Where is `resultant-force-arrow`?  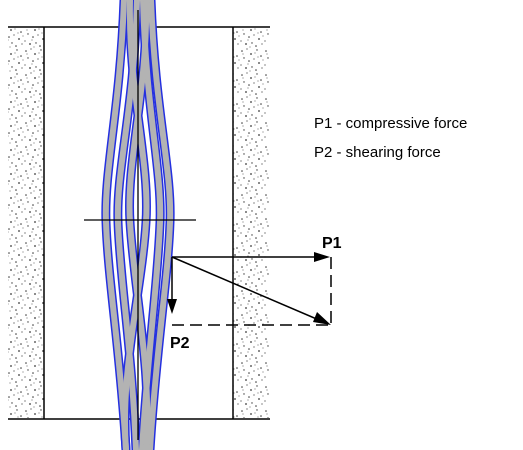
resultant-force-arrow is located at coordinates (249, 290).